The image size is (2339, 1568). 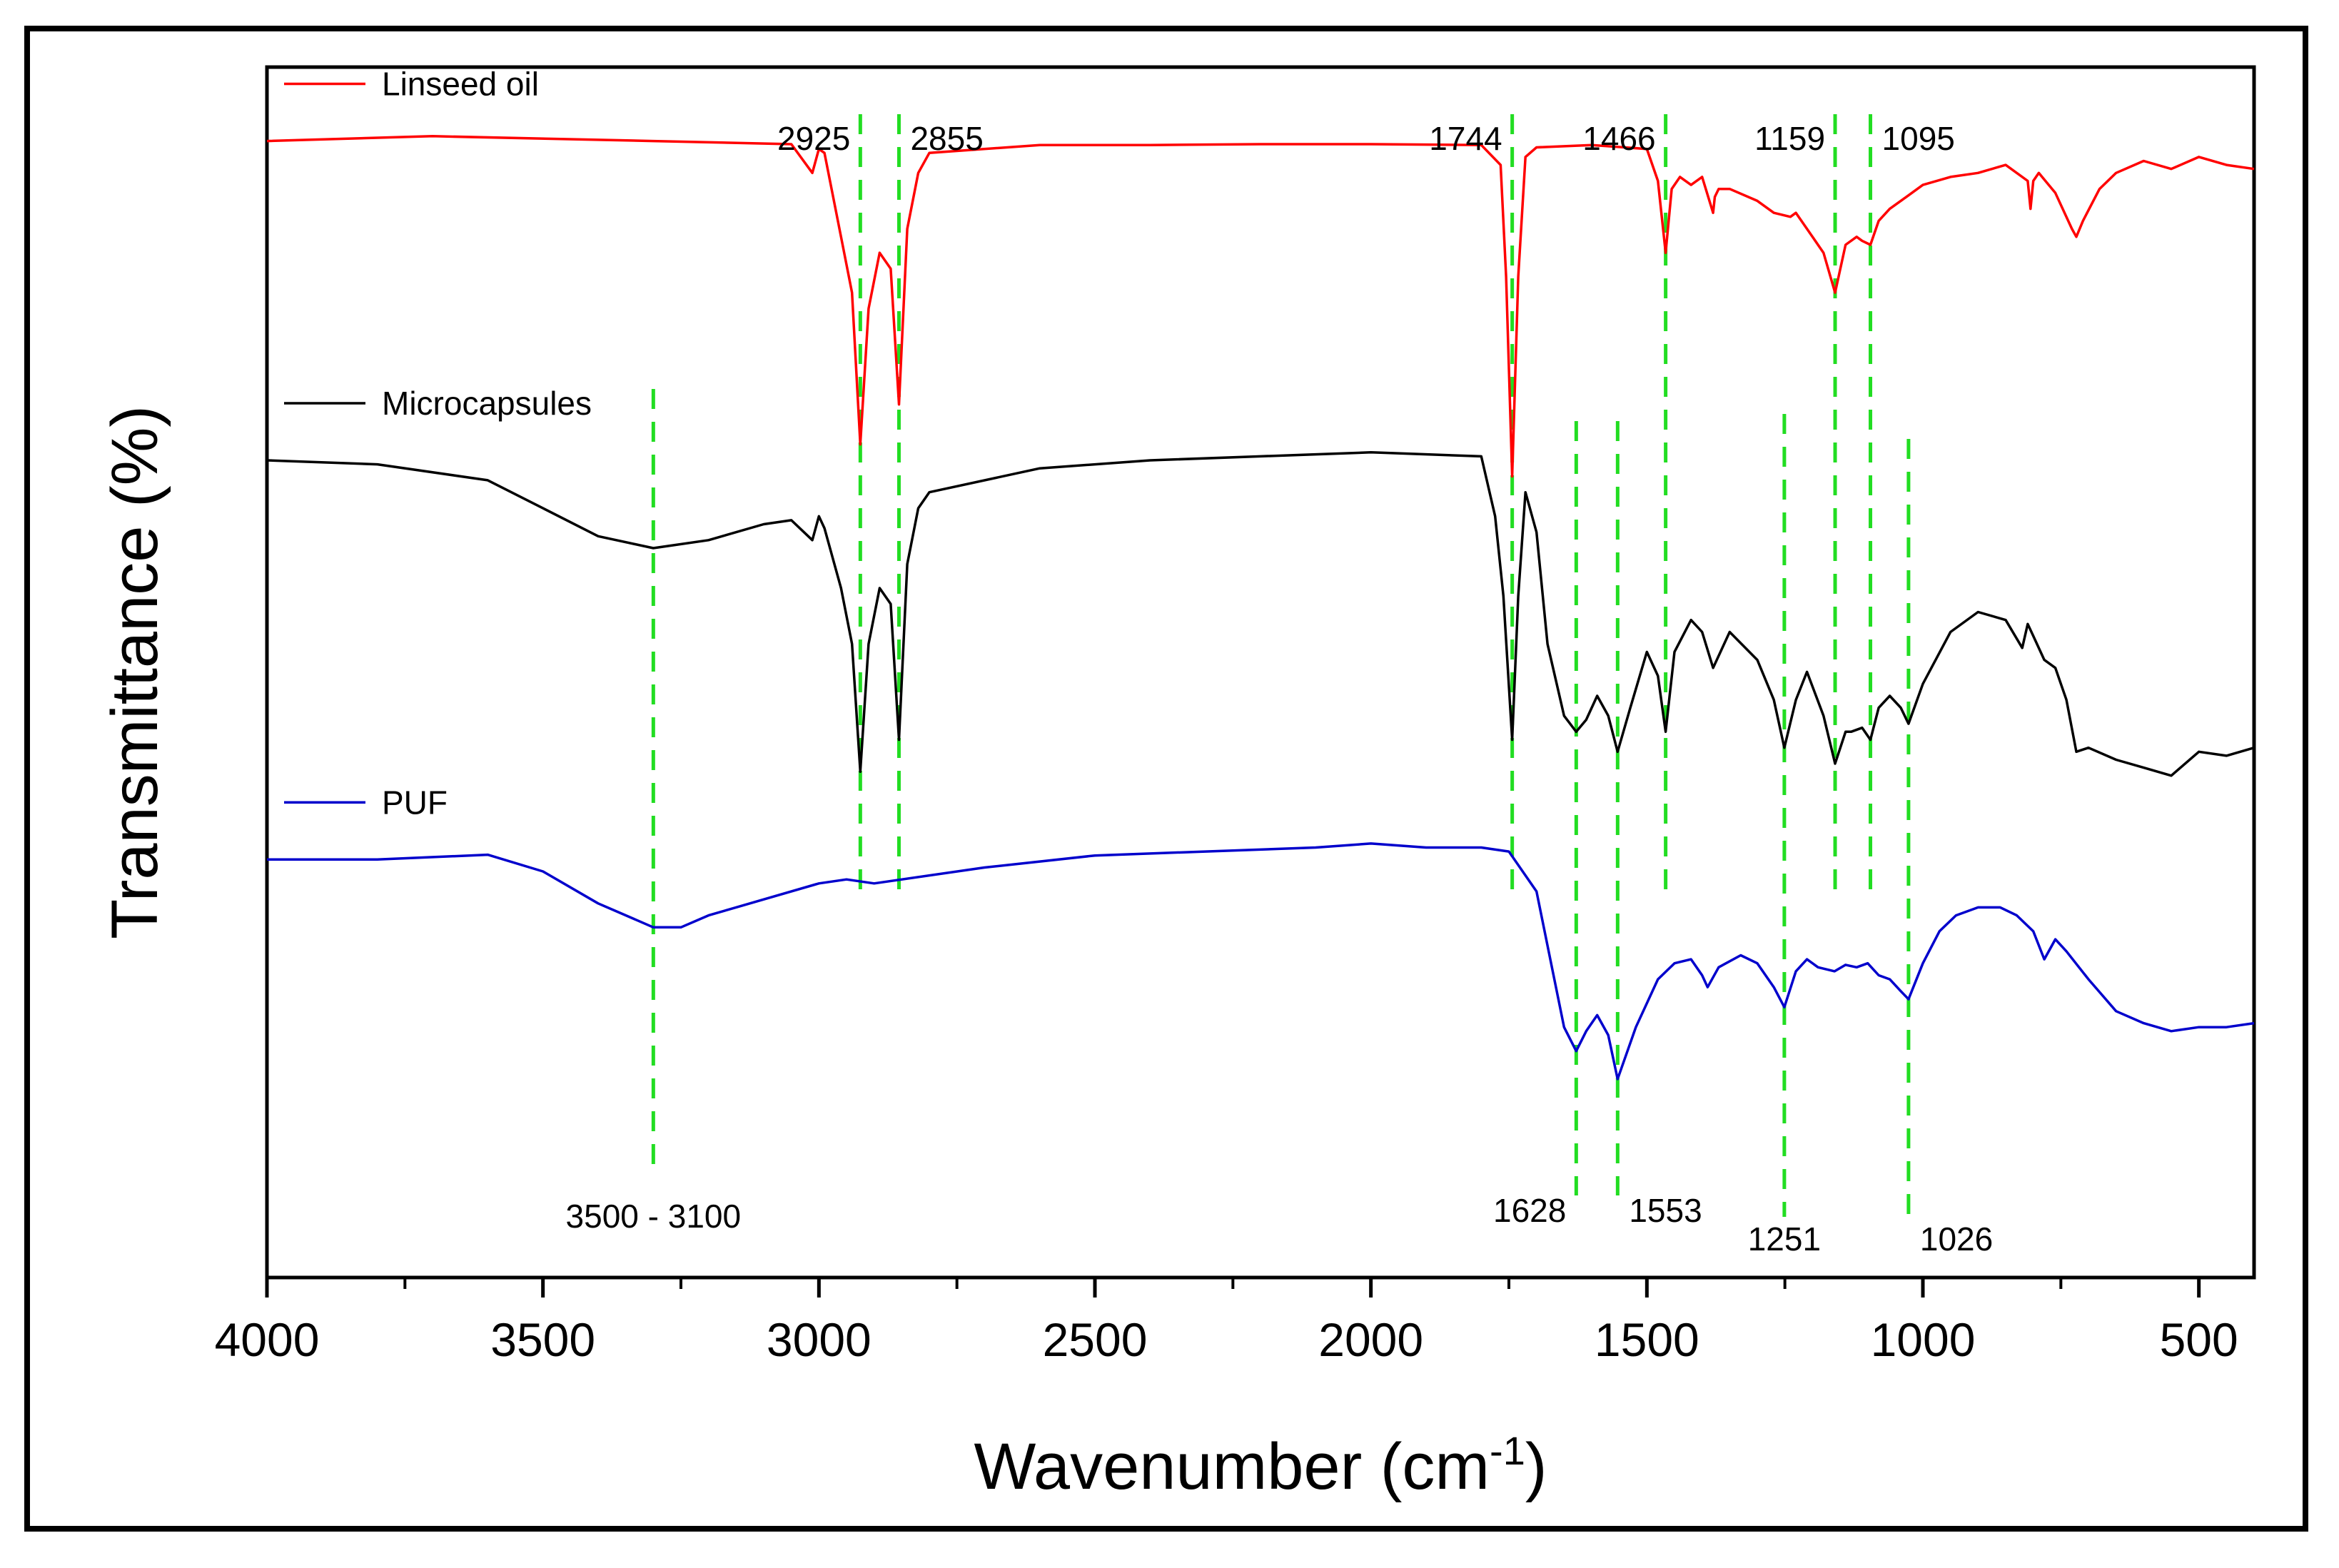 I want to click on peak-label: 3500 - 3100, so click(x=654, y=1216).